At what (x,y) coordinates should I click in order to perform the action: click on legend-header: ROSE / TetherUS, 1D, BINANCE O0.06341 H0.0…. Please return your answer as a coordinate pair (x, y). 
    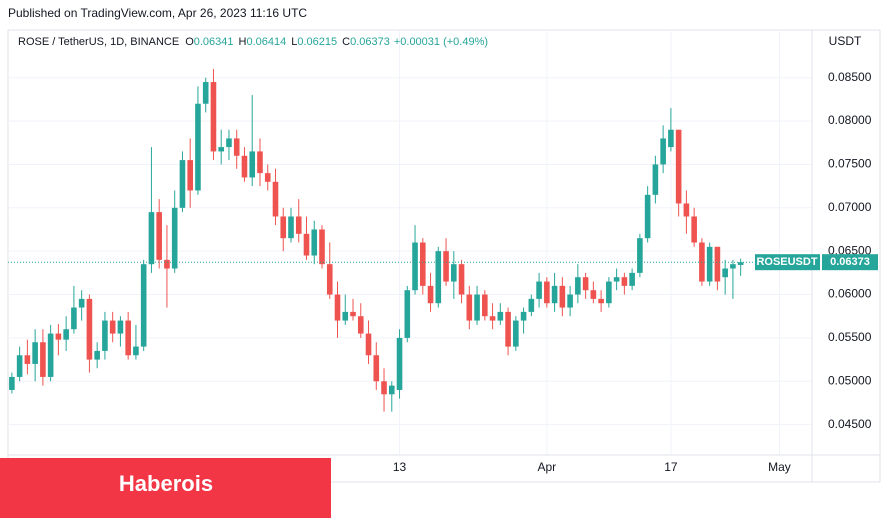
    Looking at the image, I should click on (253, 42).